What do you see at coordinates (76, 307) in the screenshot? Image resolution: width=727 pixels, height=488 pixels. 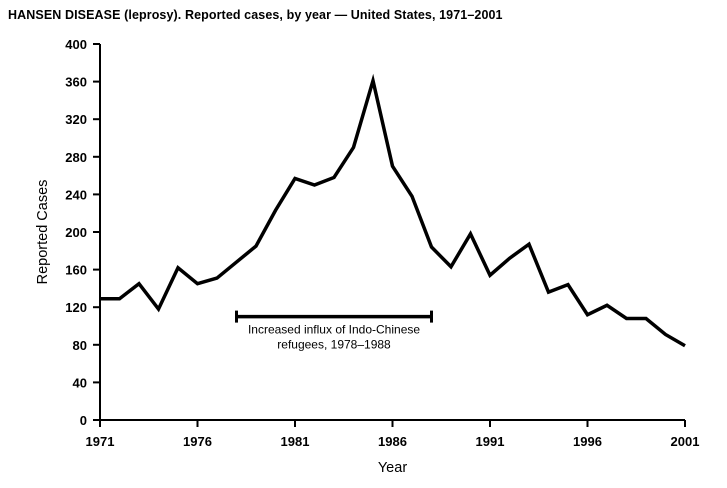 I see `y-tick-label: 120` at bounding box center [76, 307].